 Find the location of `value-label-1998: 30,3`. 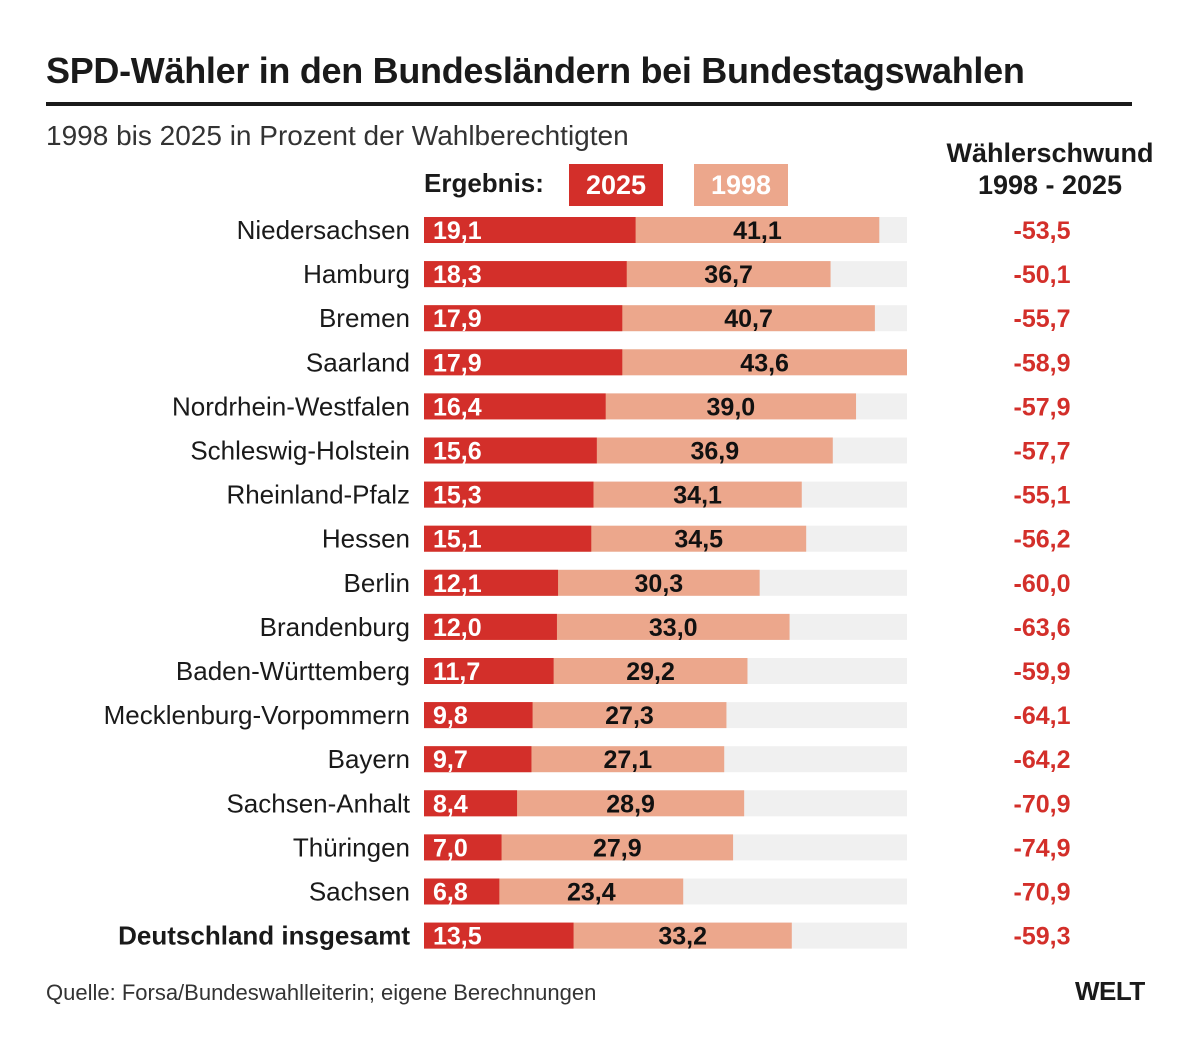

value-label-1998: 30,3 is located at coordinates (659, 584).